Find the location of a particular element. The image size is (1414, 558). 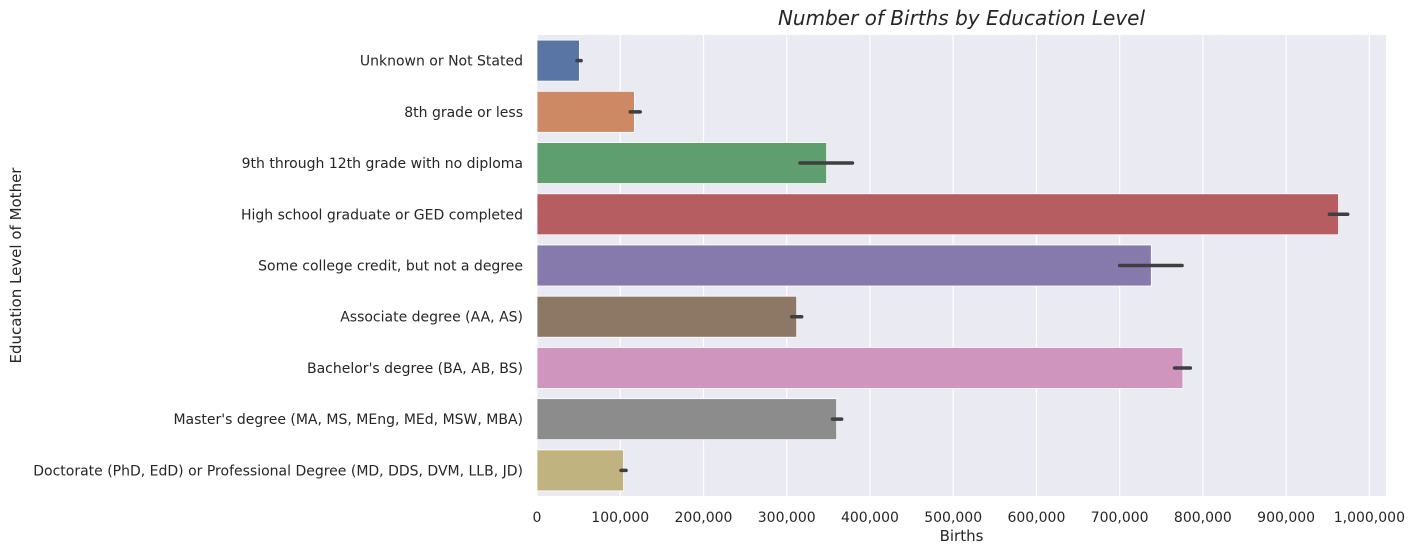

x-tick-label: 100,000 is located at coordinates (620, 518).